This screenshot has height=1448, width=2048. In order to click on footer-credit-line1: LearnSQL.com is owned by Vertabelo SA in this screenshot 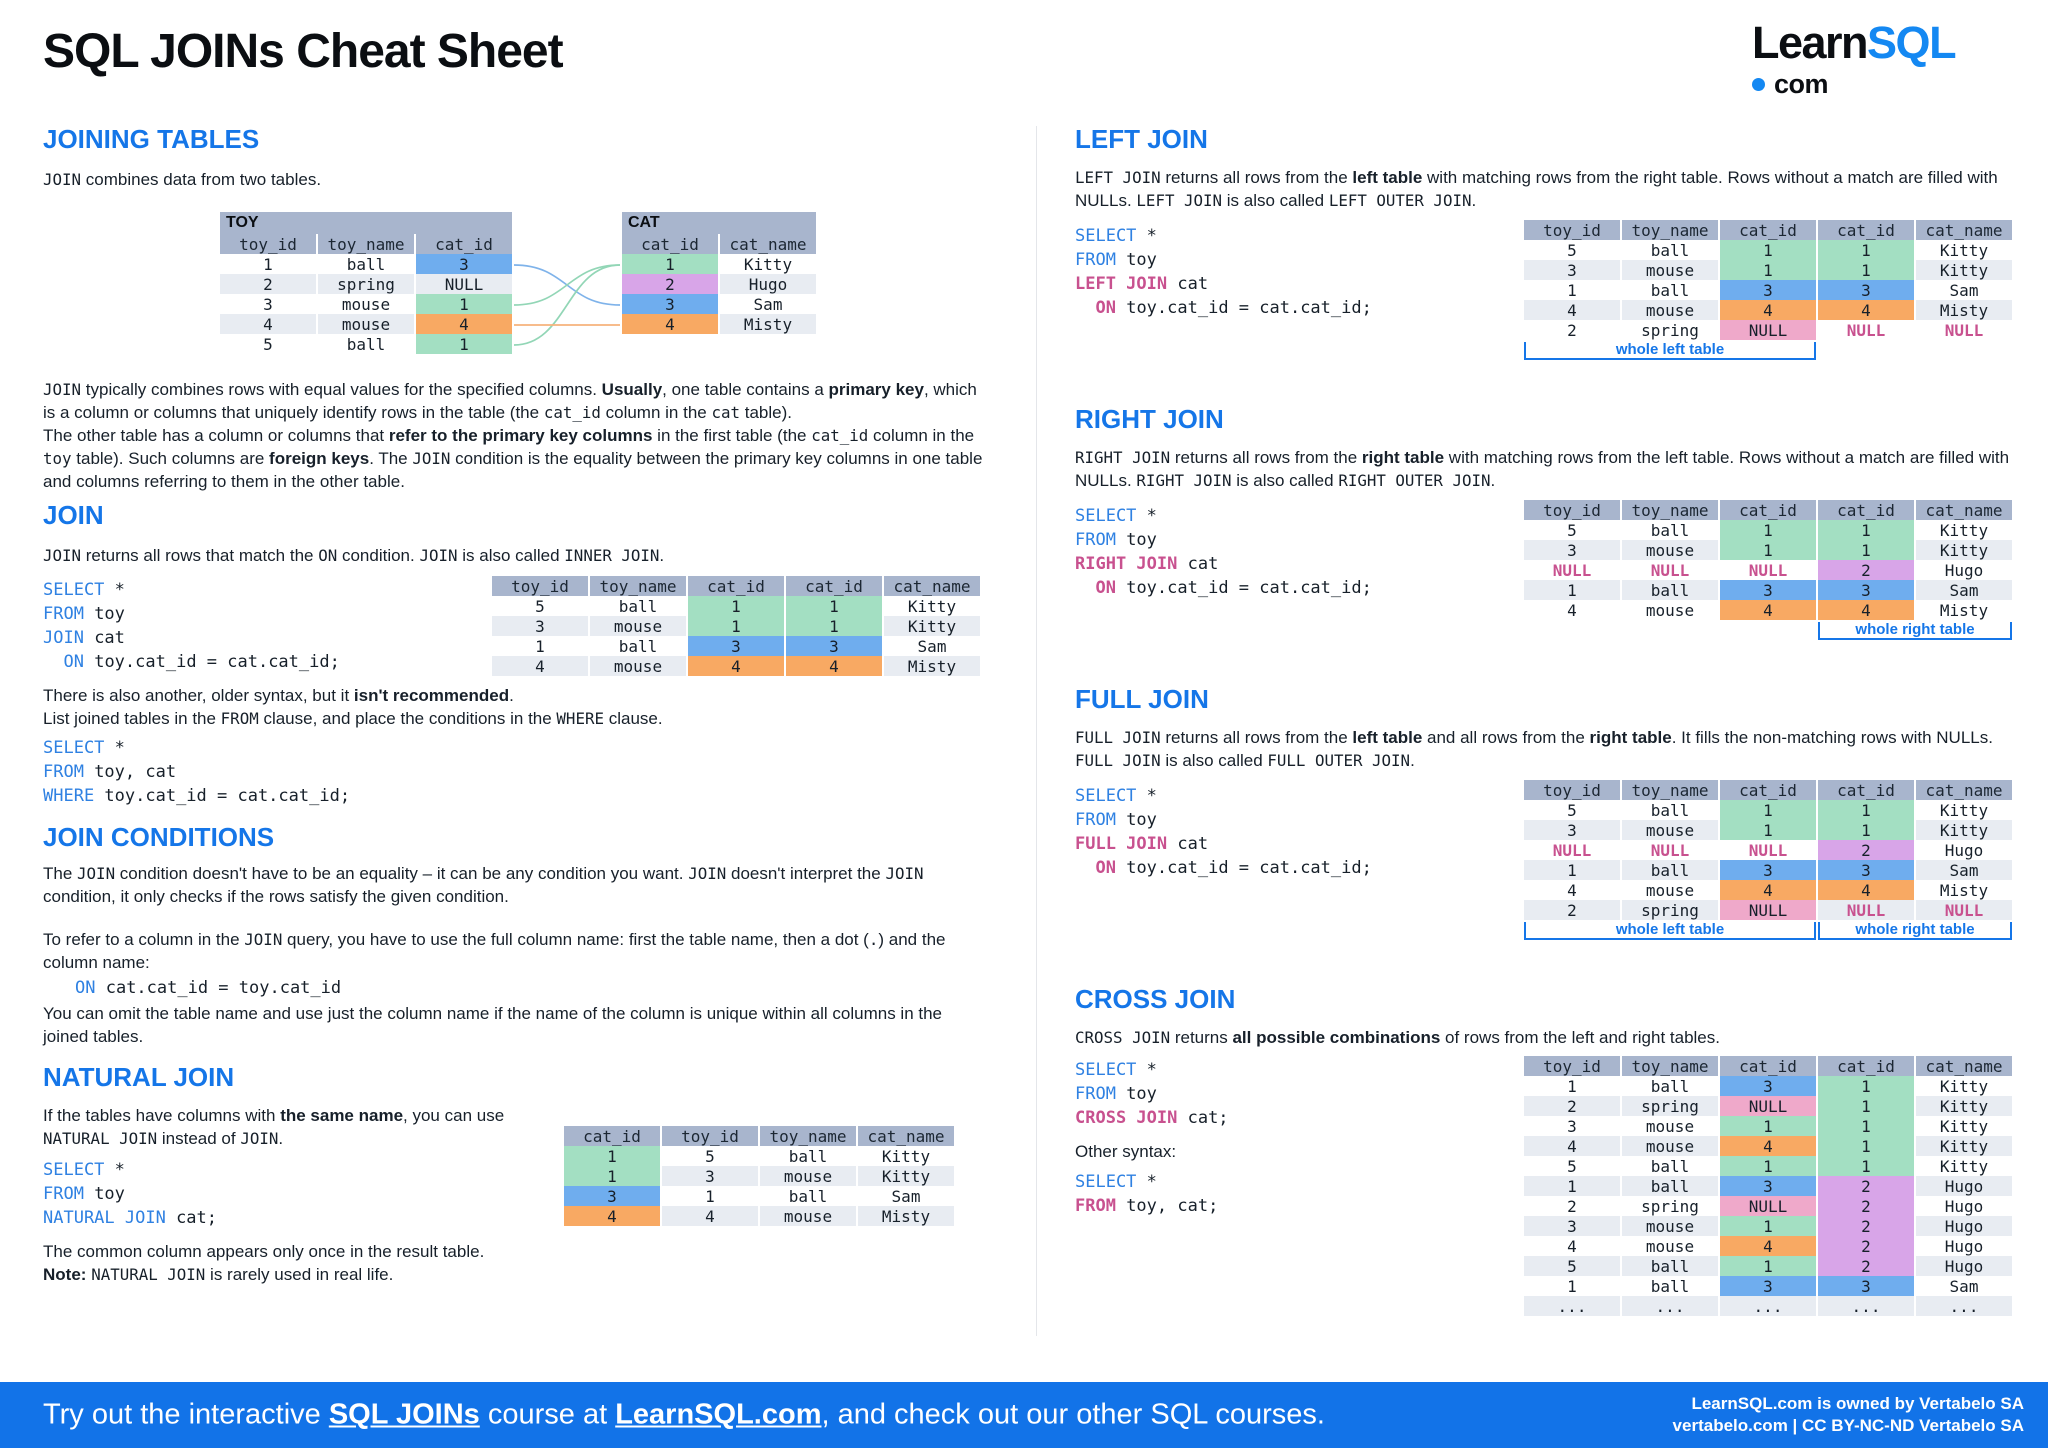, I will do `click(1857, 1403)`.